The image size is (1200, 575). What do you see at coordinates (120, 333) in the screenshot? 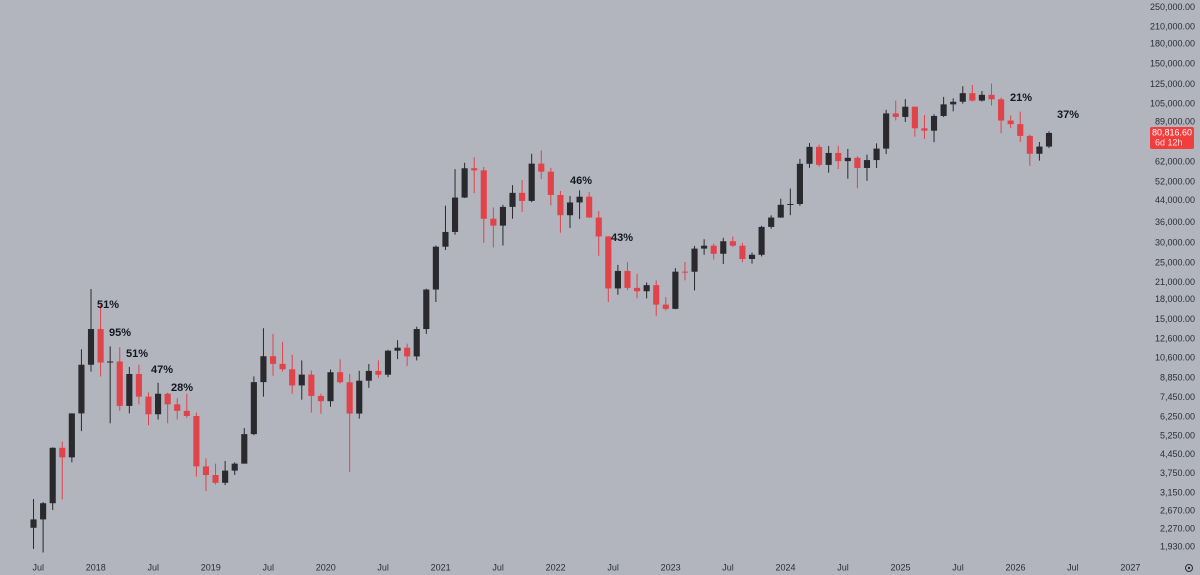
I see `drawdown-annotation: 95%` at bounding box center [120, 333].